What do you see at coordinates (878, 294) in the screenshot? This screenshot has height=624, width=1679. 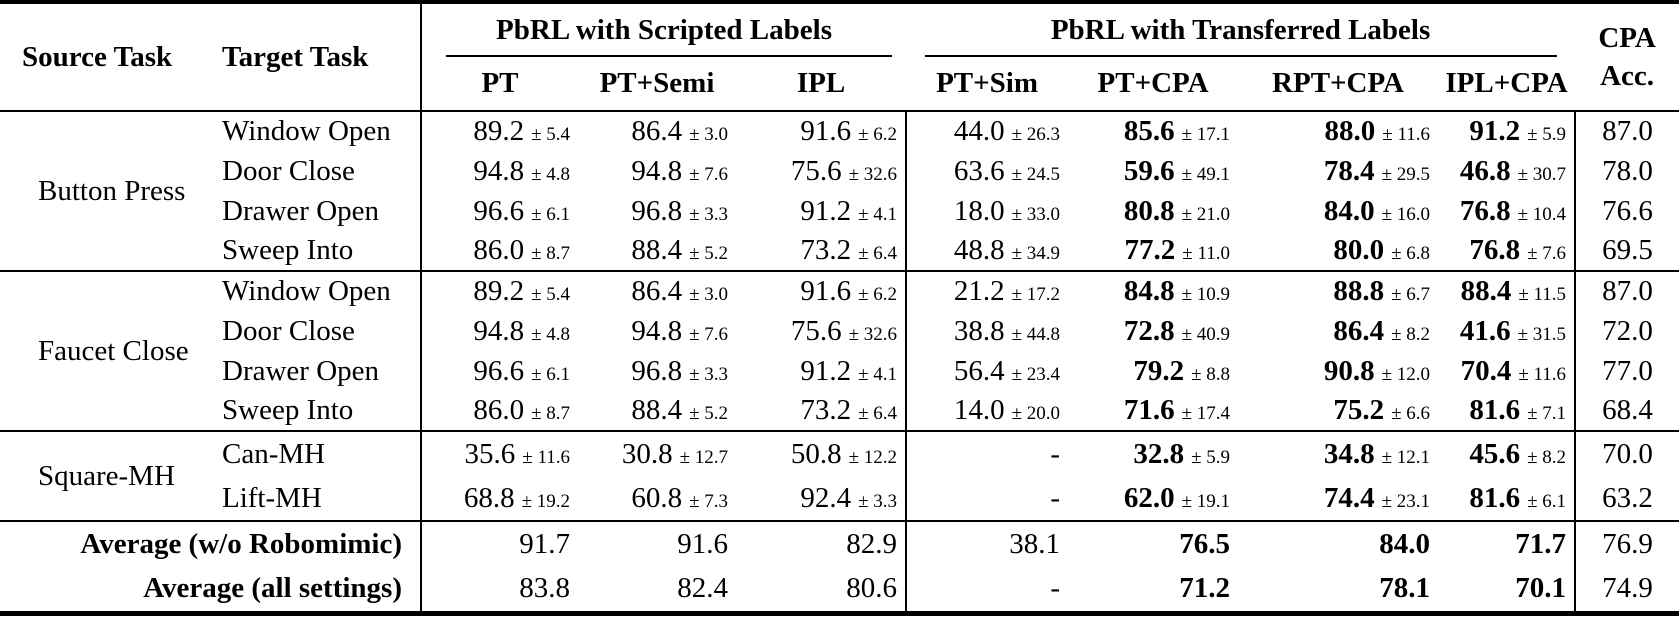 I see `value-stddev: ± 6.2` at bounding box center [878, 294].